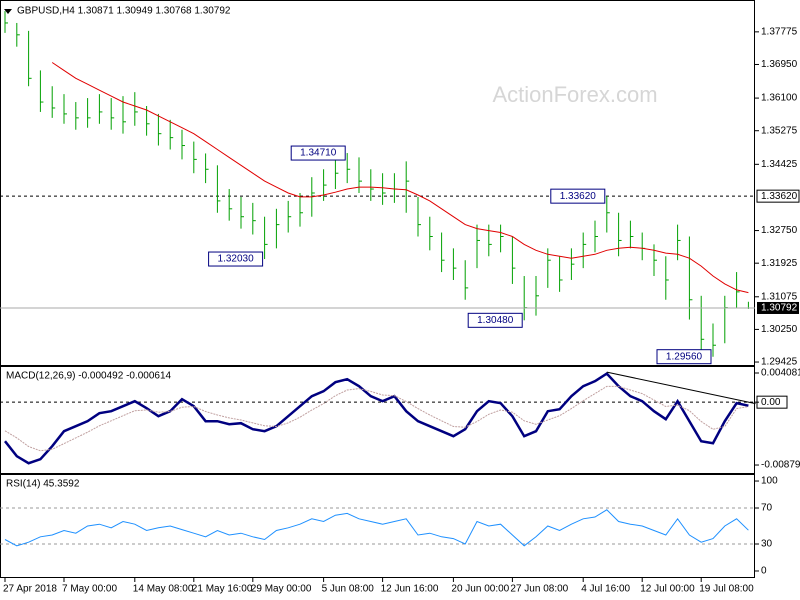  I want to click on price-label: 1.30792, so click(779, 308).